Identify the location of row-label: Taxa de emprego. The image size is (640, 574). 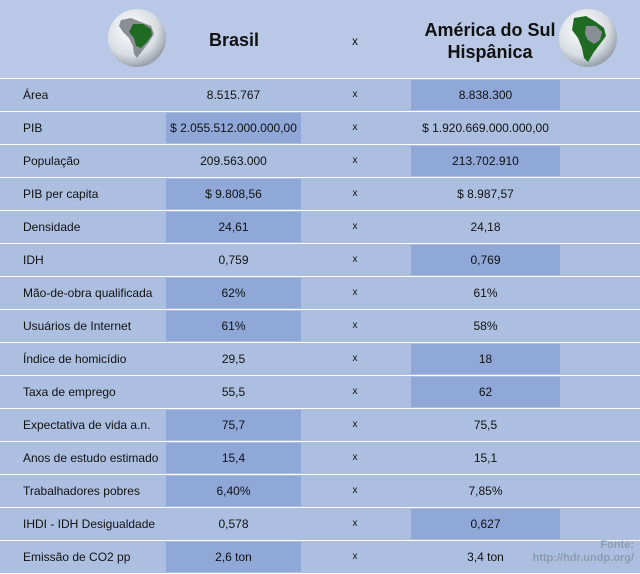
(69, 392).